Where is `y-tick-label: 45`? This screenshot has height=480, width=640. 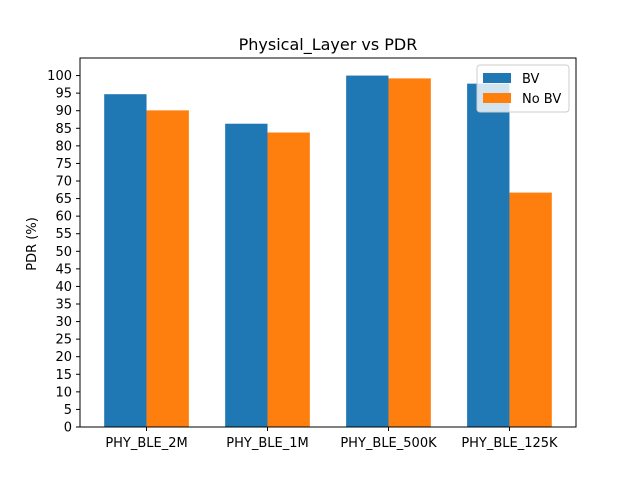
y-tick-label: 45 is located at coordinates (63, 269).